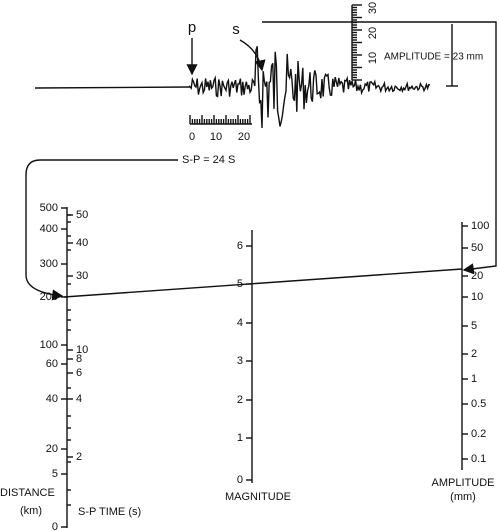 The height and width of the screenshot is (531, 500). I want to click on time-tick-label: 20, so click(244, 137).